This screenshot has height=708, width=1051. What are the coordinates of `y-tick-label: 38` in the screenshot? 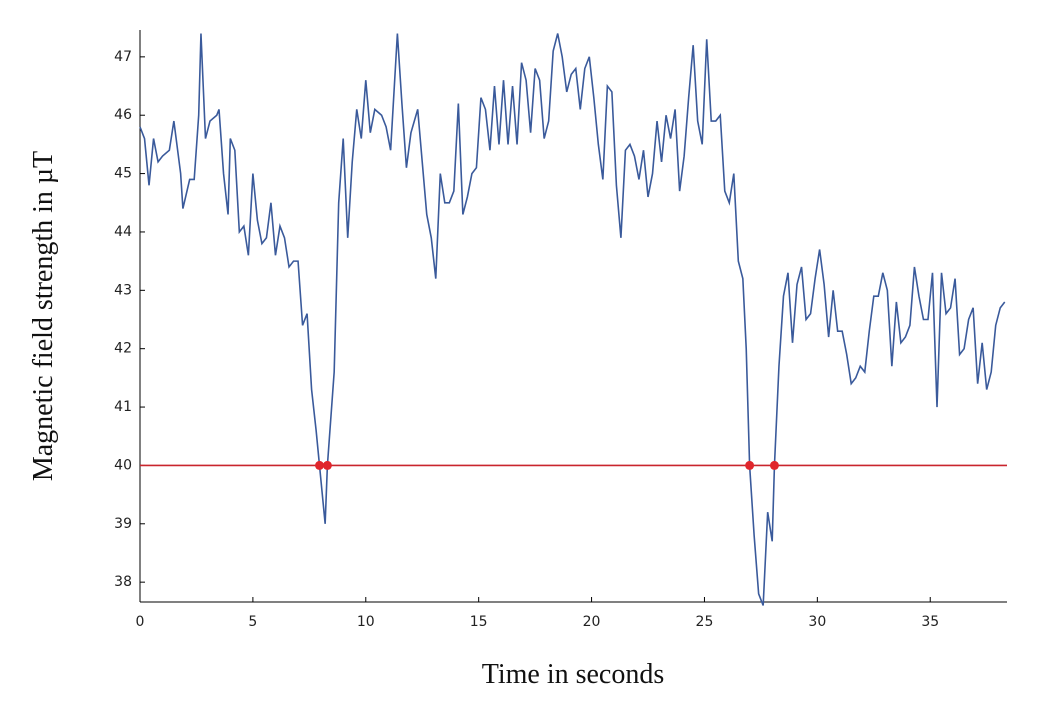 It's located at (123, 582).